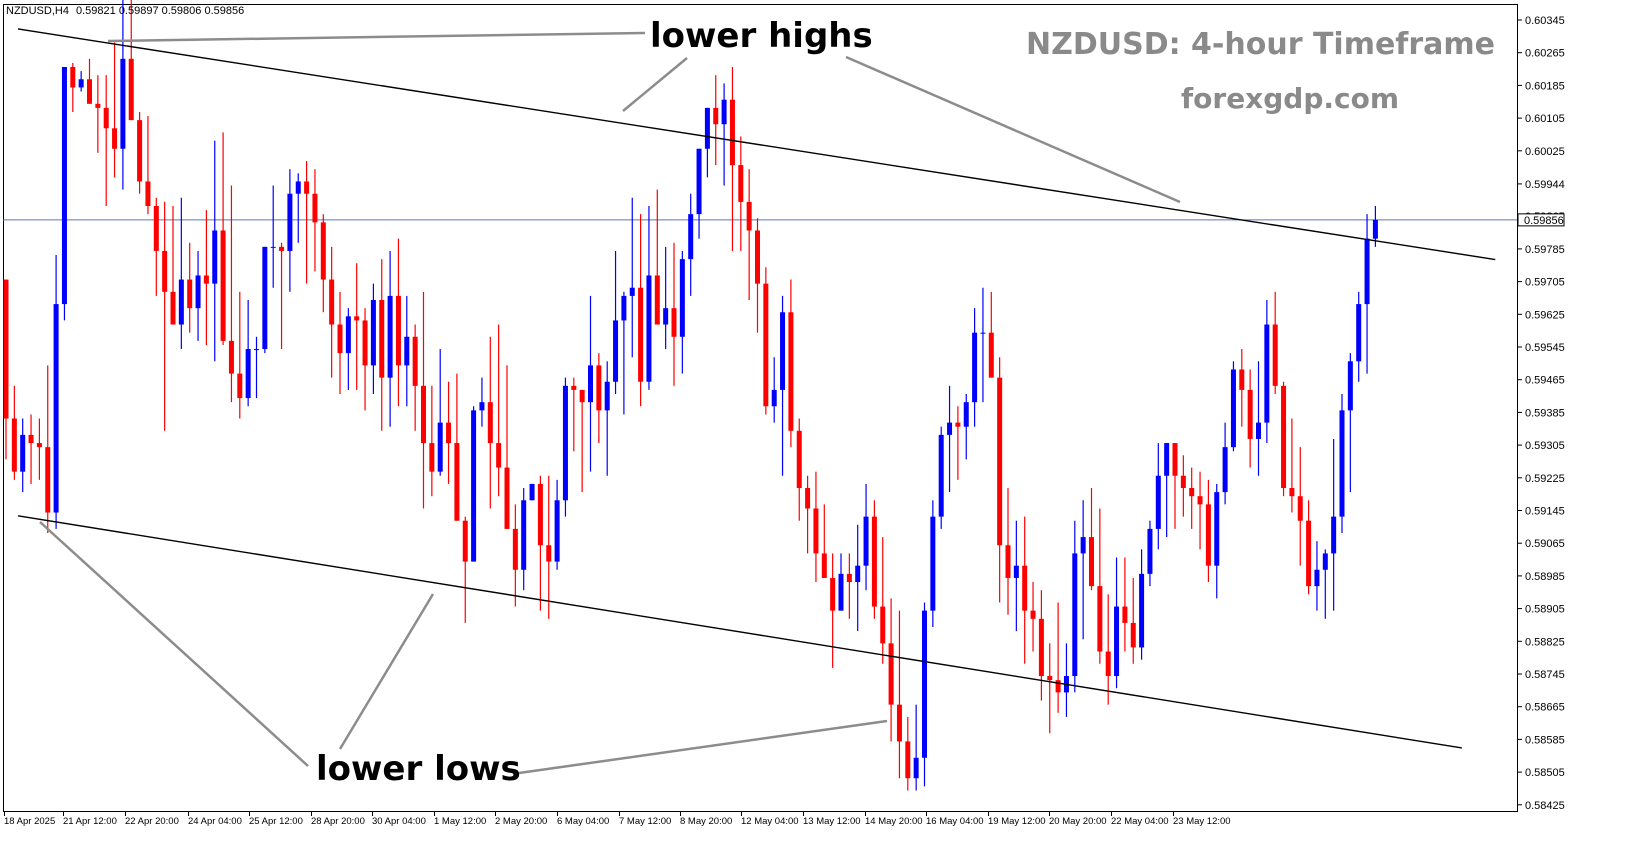 The width and height of the screenshot is (1631, 861). I want to click on price-tick-label: 0.59465, so click(1545, 381).